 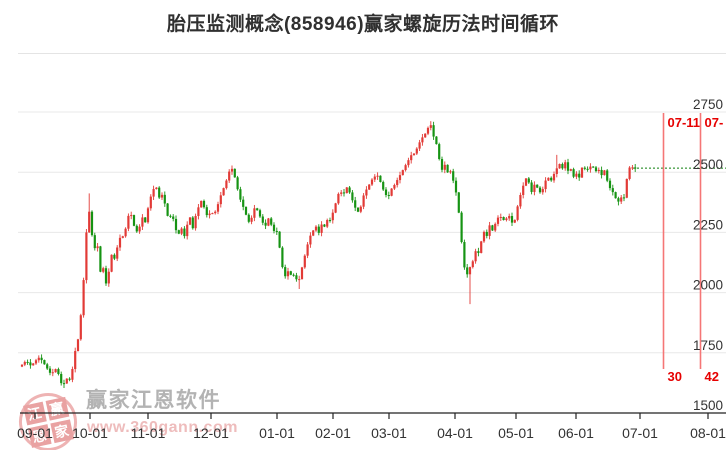 What do you see at coordinates (372, 53) in the screenshot?
I see `title-separator` at bounding box center [372, 53].